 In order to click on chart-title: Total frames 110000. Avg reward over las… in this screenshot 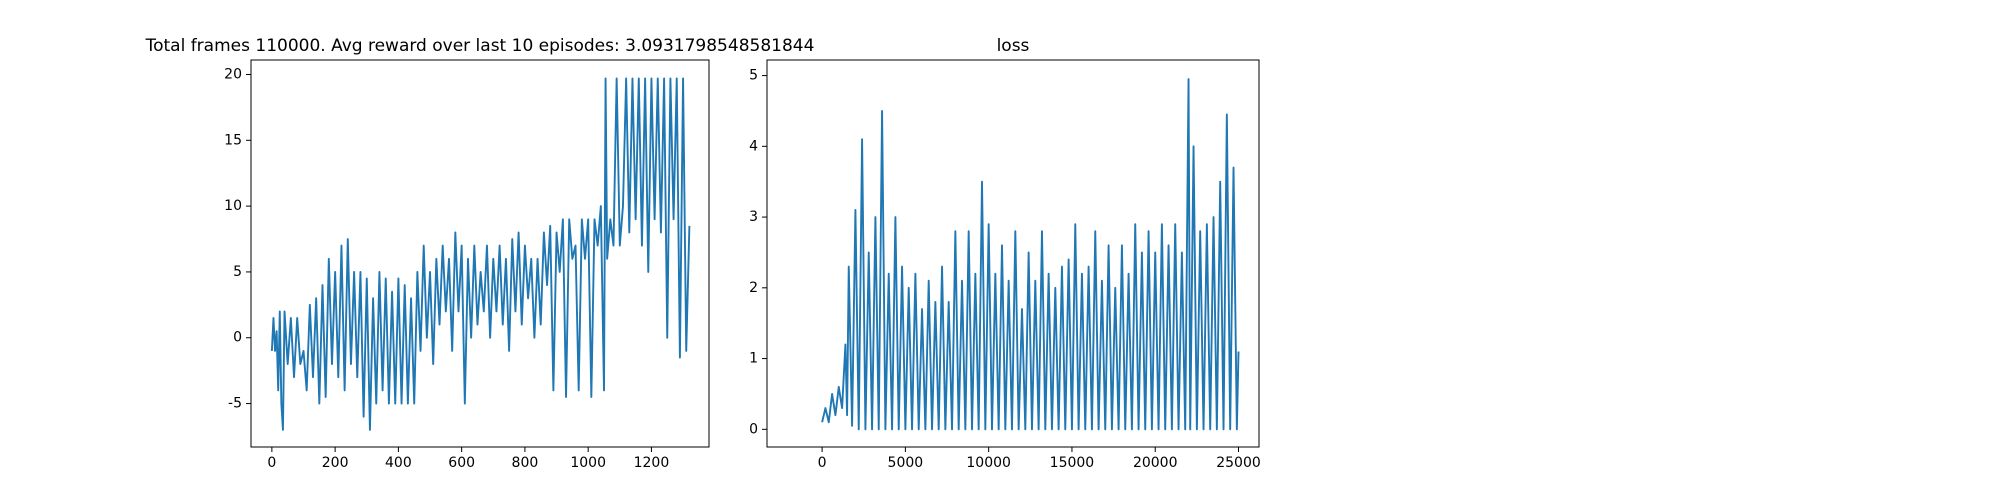, I will do `click(480, 46)`.